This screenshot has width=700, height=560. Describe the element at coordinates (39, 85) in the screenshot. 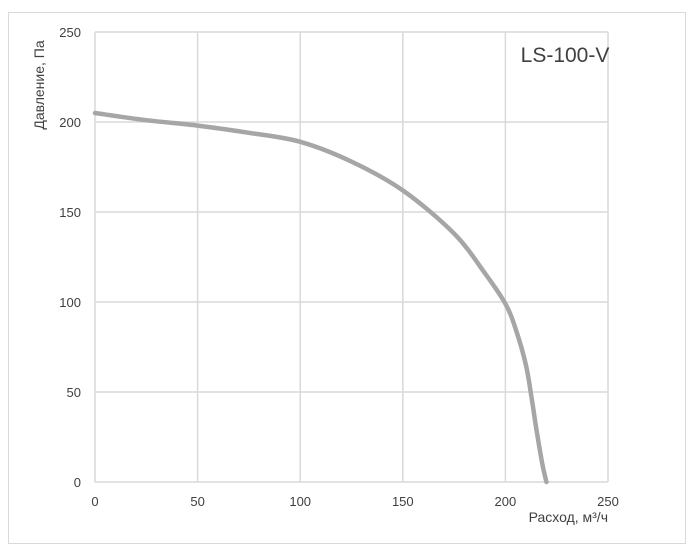

I see `y-axis-title: Давление, Па` at that location.